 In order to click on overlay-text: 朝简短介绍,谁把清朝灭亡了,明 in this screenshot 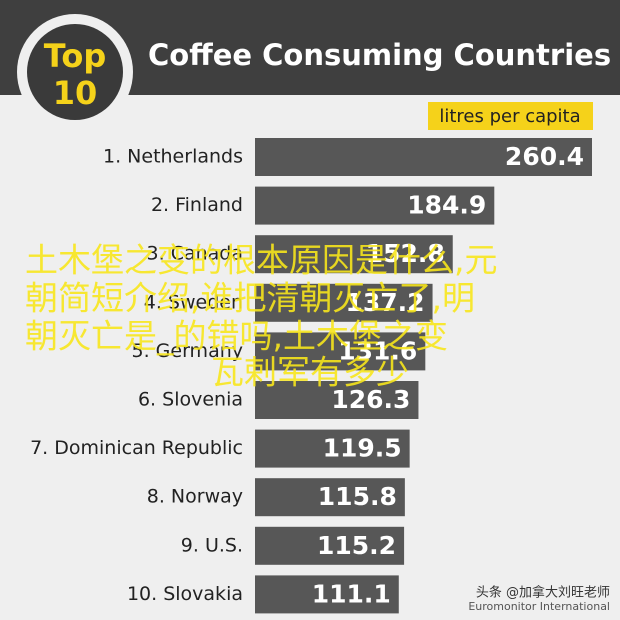, I will do `click(250, 298)`.